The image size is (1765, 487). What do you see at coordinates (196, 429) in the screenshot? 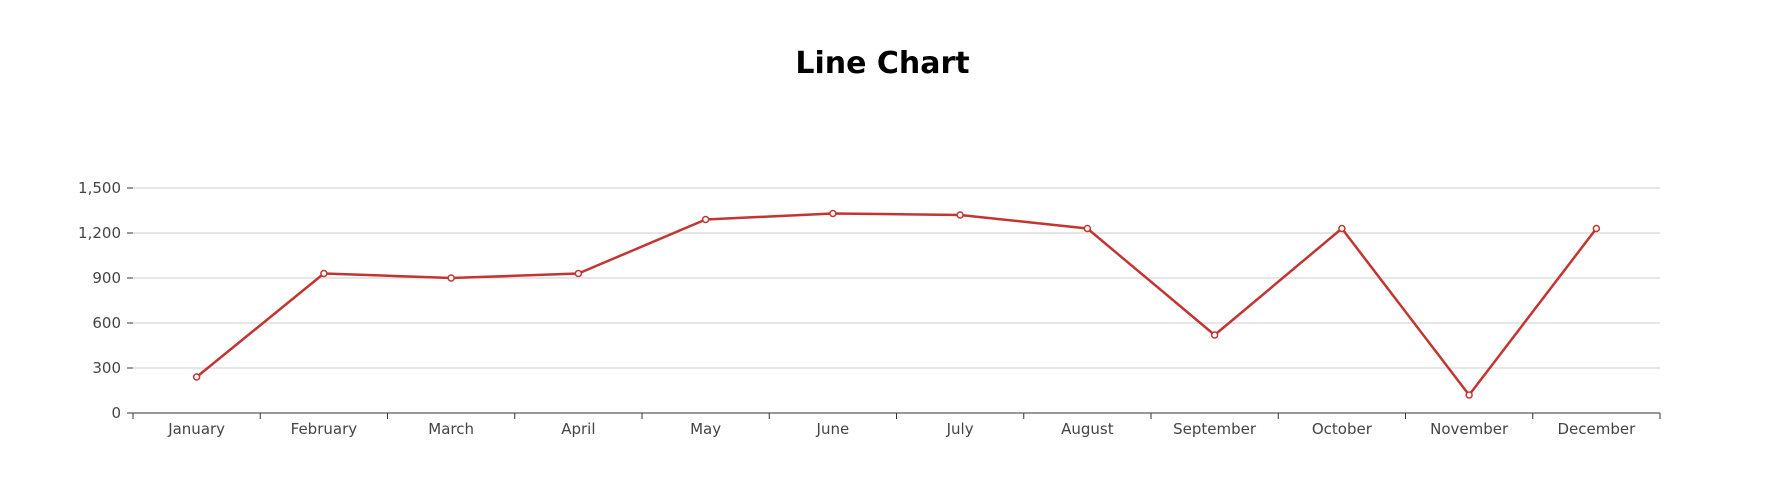
I see `x-tick-label: January` at bounding box center [196, 429].